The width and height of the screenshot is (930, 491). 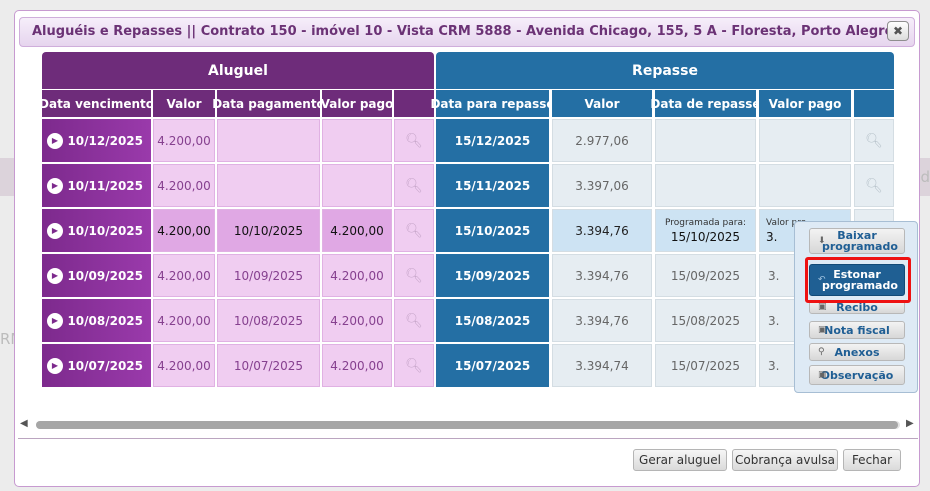 I want to click on menu-item-label: Estonar programado, so click(x=860, y=280).